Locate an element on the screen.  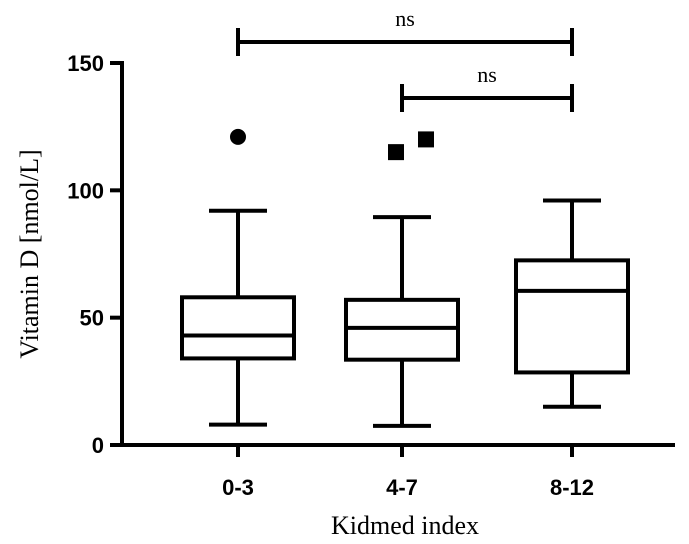
x-axis-title: Kidmed index is located at coordinates (405, 525).